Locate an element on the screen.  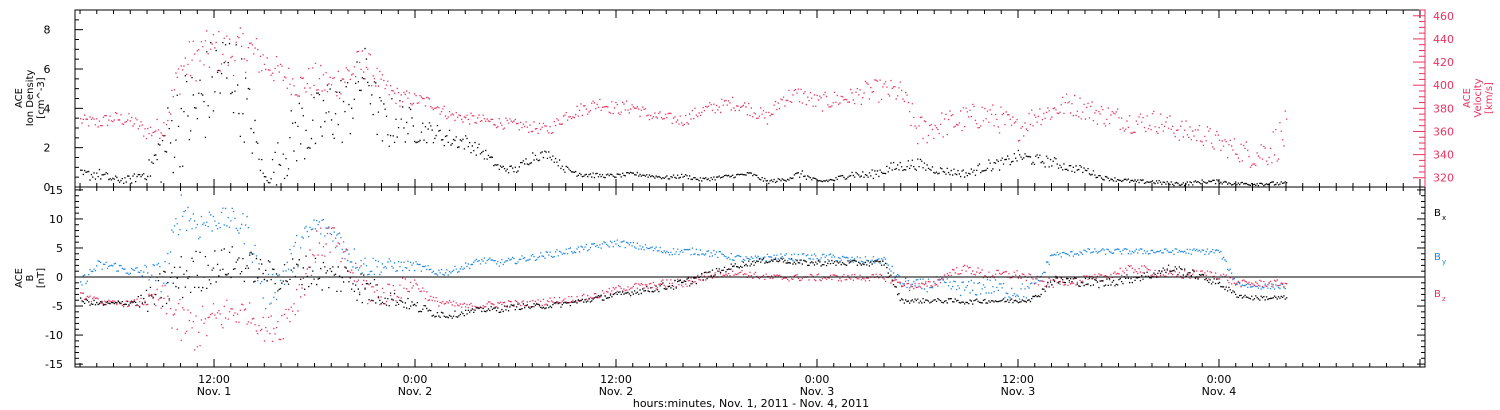
top-left-y-tick-label: 8 is located at coordinates (47, 30).